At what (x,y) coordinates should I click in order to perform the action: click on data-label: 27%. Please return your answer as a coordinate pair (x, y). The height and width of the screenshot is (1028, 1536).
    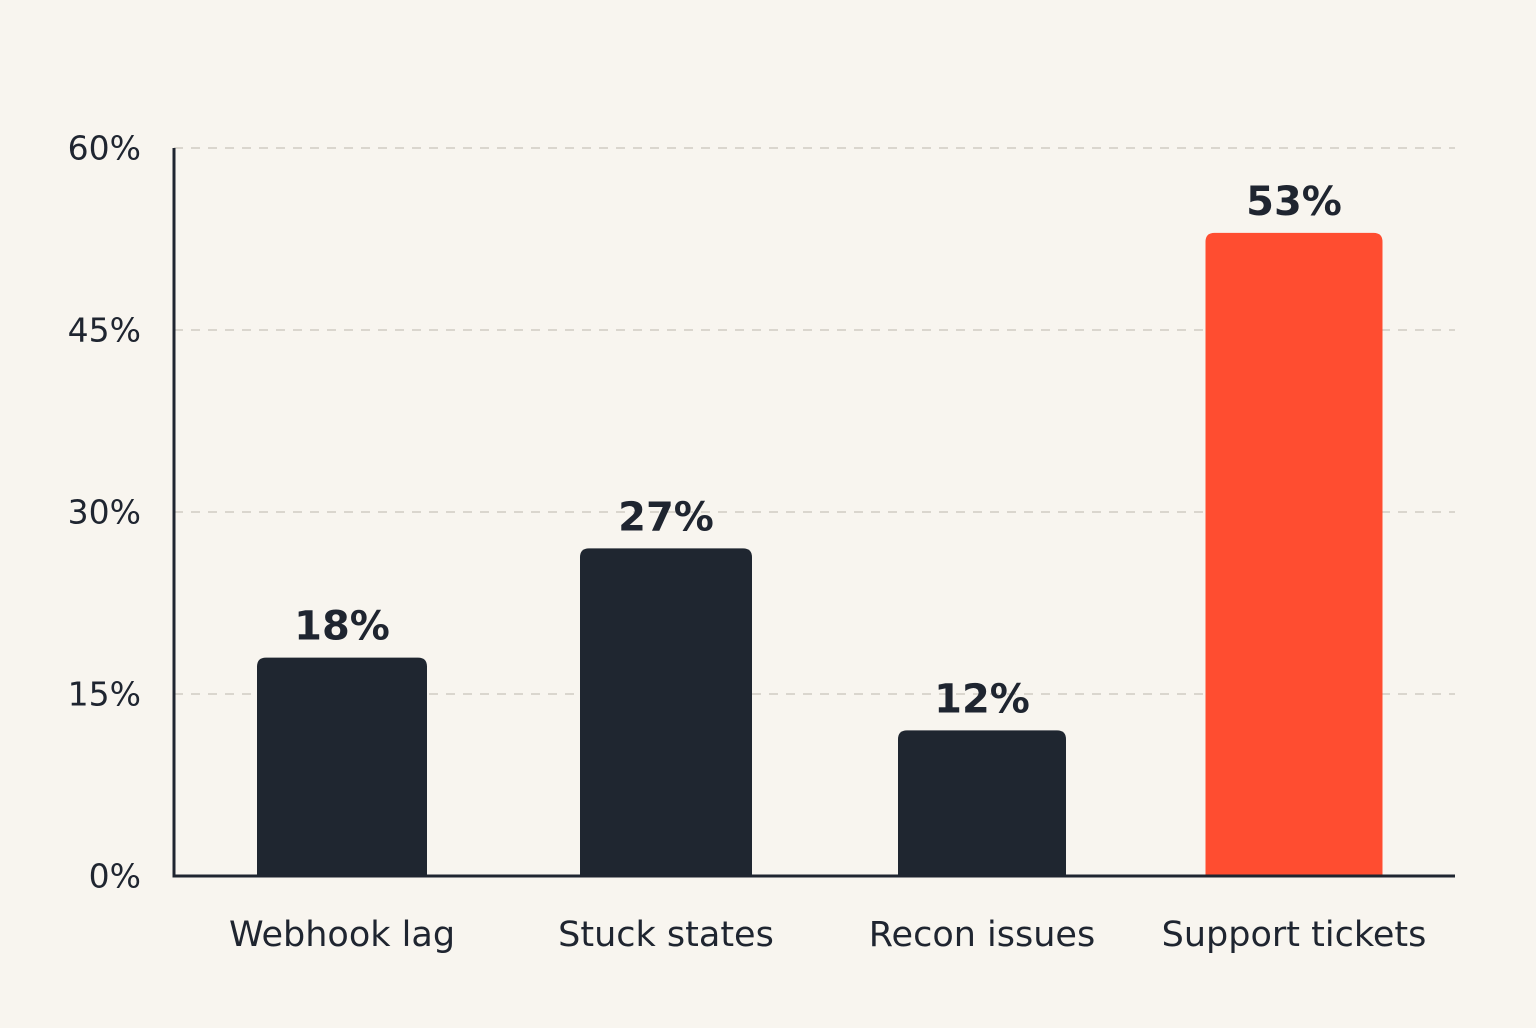
    Looking at the image, I should click on (666, 517).